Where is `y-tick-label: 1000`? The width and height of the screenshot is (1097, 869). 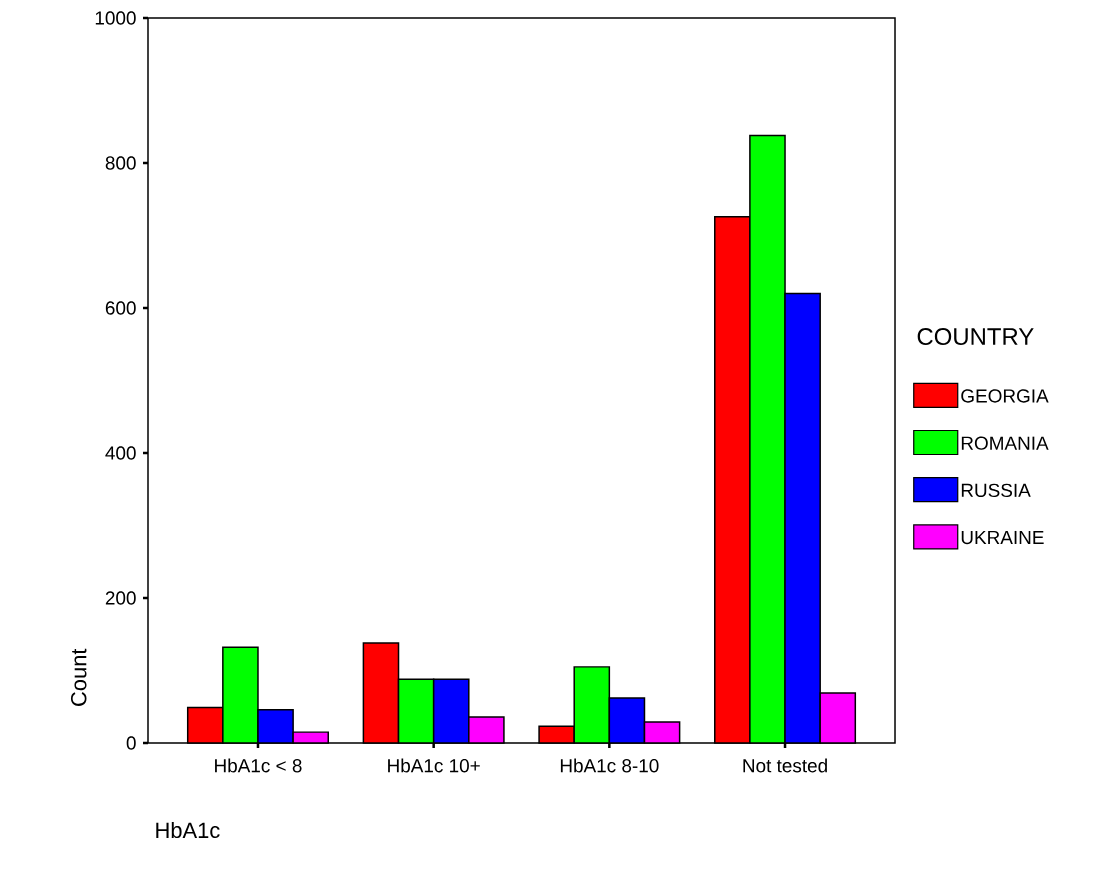
y-tick-label: 1000 is located at coordinates (115, 18).